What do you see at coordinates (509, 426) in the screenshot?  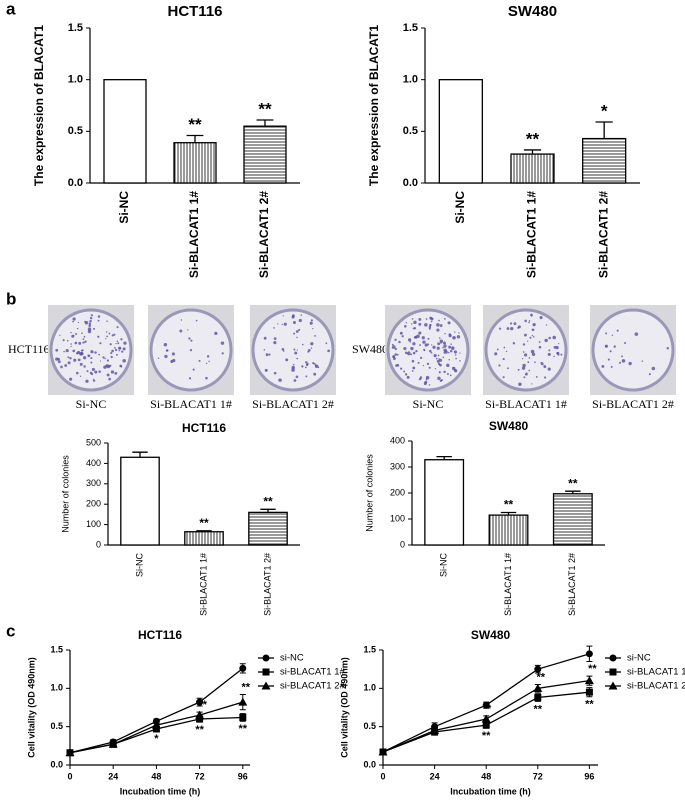 I see `chart-title: SW480` at bounding box center [509, 426].